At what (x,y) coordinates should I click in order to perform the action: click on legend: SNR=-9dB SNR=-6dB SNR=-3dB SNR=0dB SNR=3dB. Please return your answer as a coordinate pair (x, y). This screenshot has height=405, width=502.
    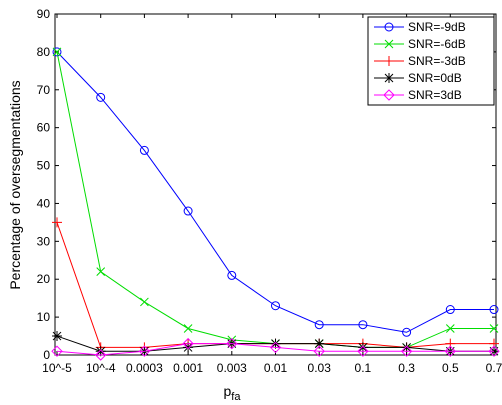
    Looking at the image, I should click on (431, 61).